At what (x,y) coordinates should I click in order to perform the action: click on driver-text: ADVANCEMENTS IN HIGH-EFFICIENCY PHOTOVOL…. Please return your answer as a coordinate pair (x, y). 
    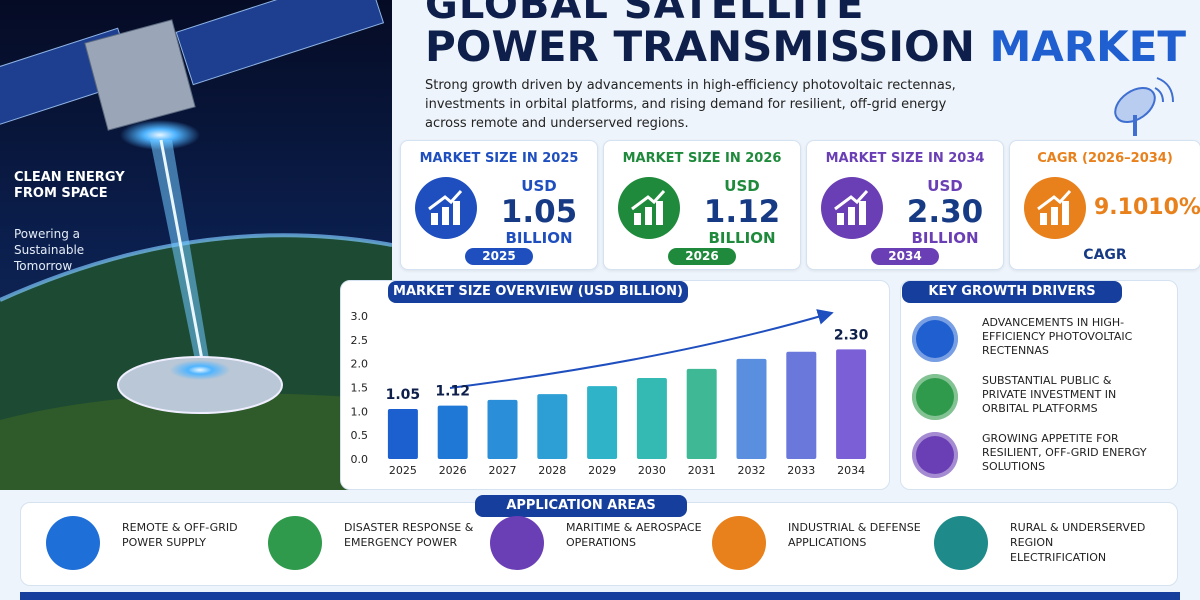
    Looking at the image, I should click on (1057, 336).